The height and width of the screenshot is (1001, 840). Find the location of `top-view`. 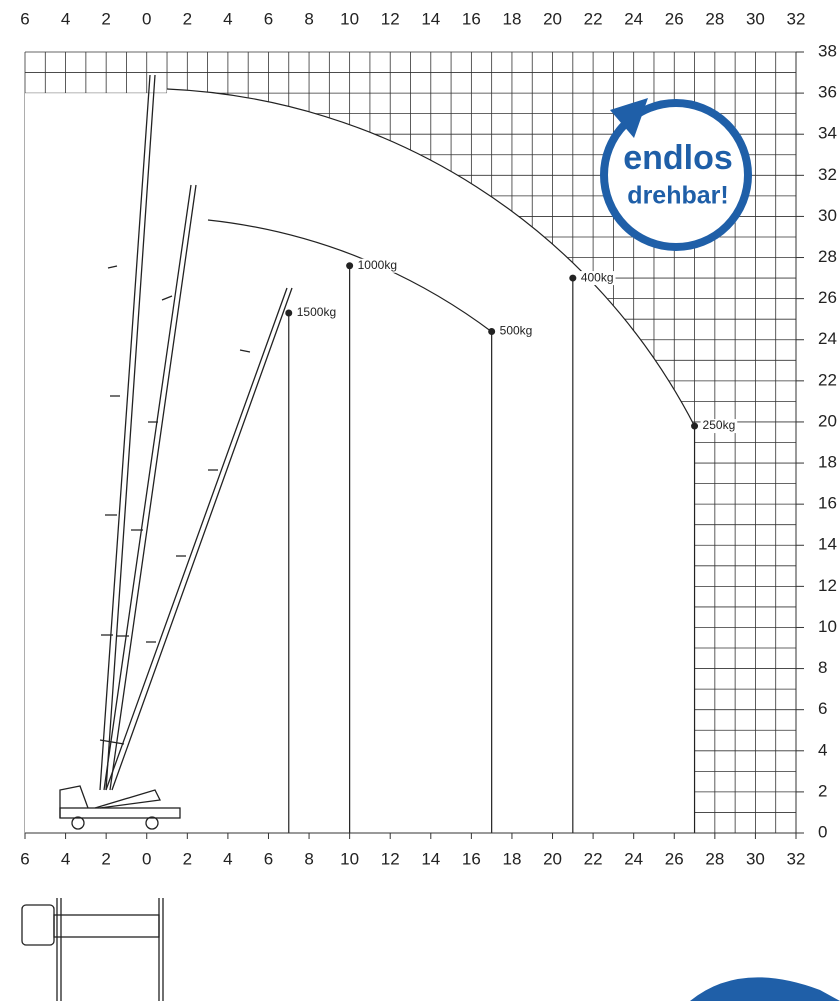

top-view is located at coordinates (92, 949).